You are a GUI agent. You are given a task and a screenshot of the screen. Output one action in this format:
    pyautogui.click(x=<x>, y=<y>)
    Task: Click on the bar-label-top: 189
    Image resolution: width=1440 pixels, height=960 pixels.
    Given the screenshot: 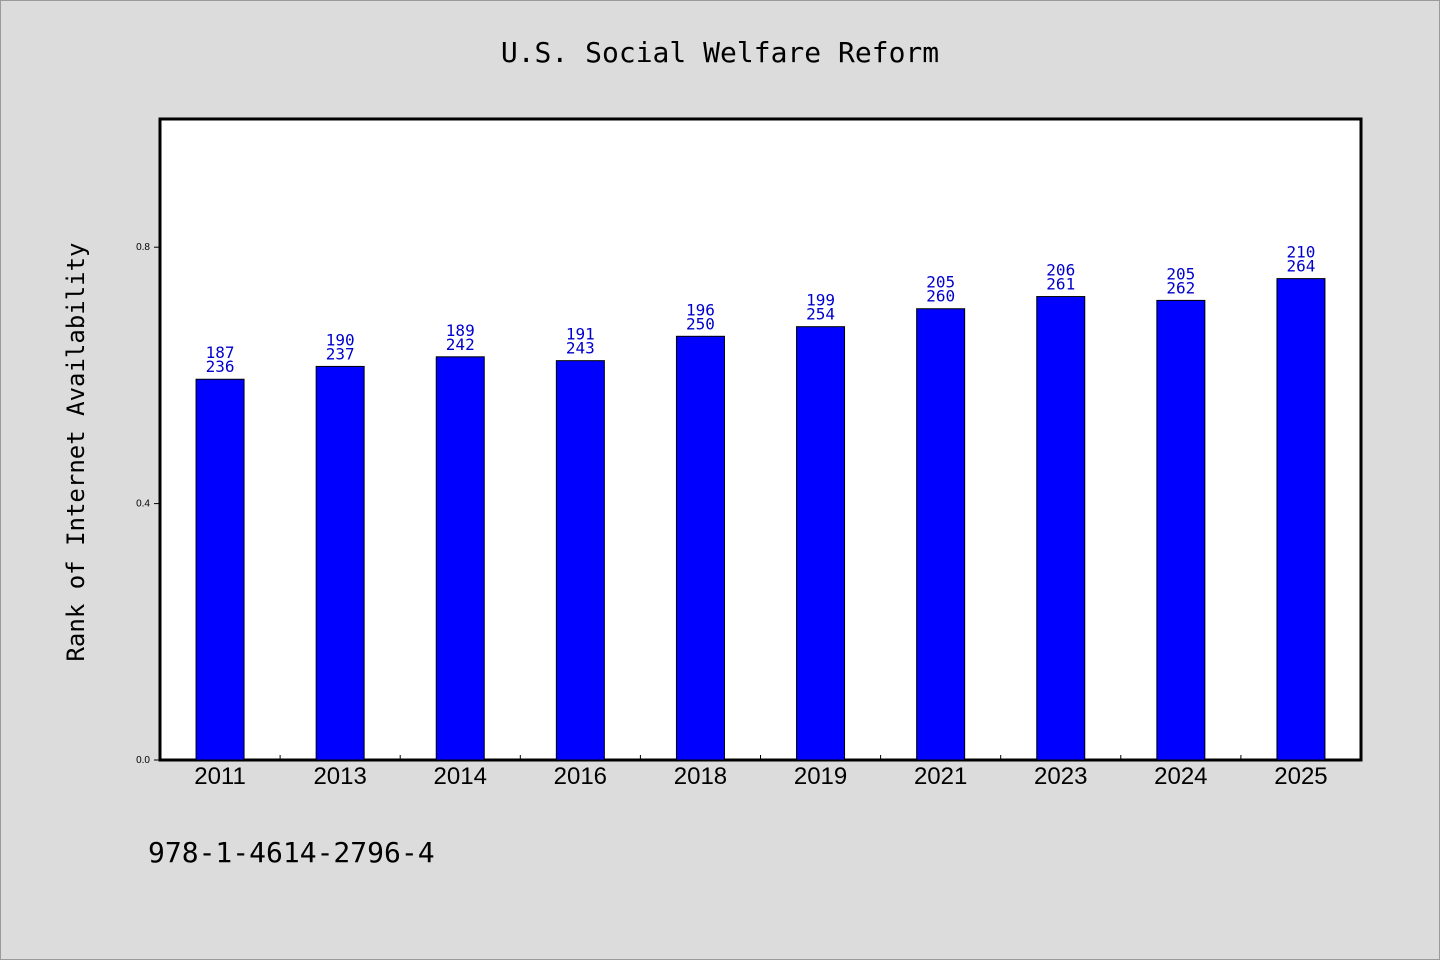 What is the action you would take?
    pyautogui.click(x=460, y=330)
    